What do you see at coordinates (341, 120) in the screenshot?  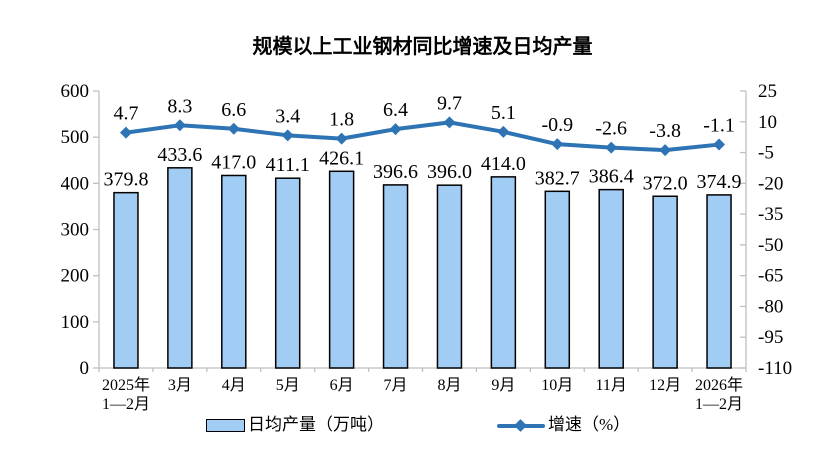 I see `line-value-label: 1.8` at bounding box center [341, 120].